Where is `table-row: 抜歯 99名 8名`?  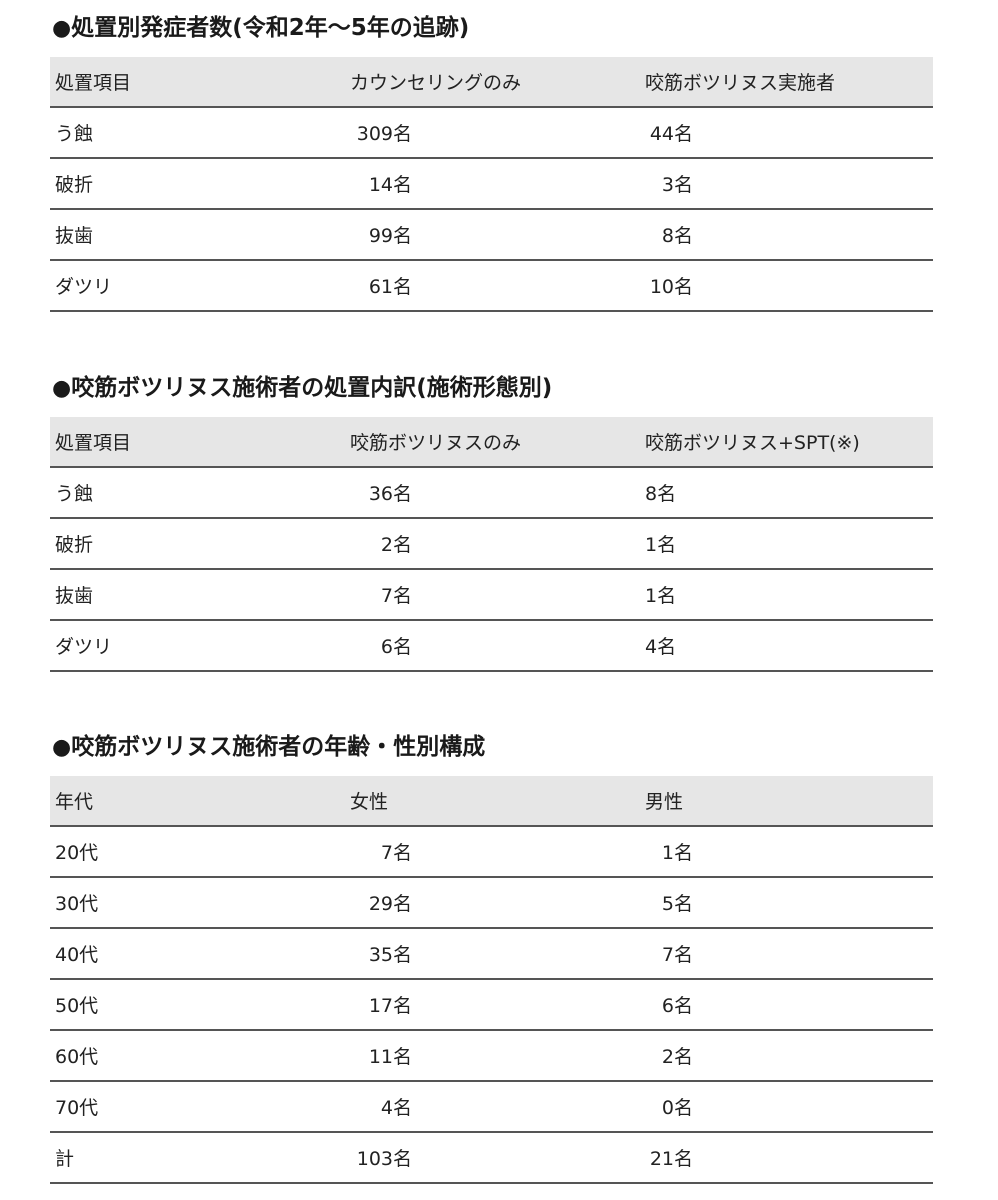
table-row: 抜歯 99名 8名 is located at coordinates (491, 235).